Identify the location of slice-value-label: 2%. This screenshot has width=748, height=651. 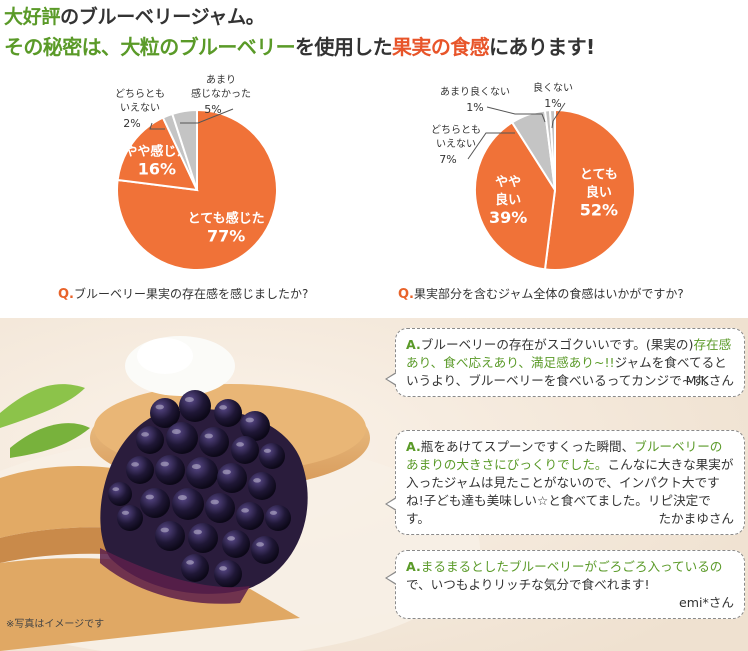
(131, 123).